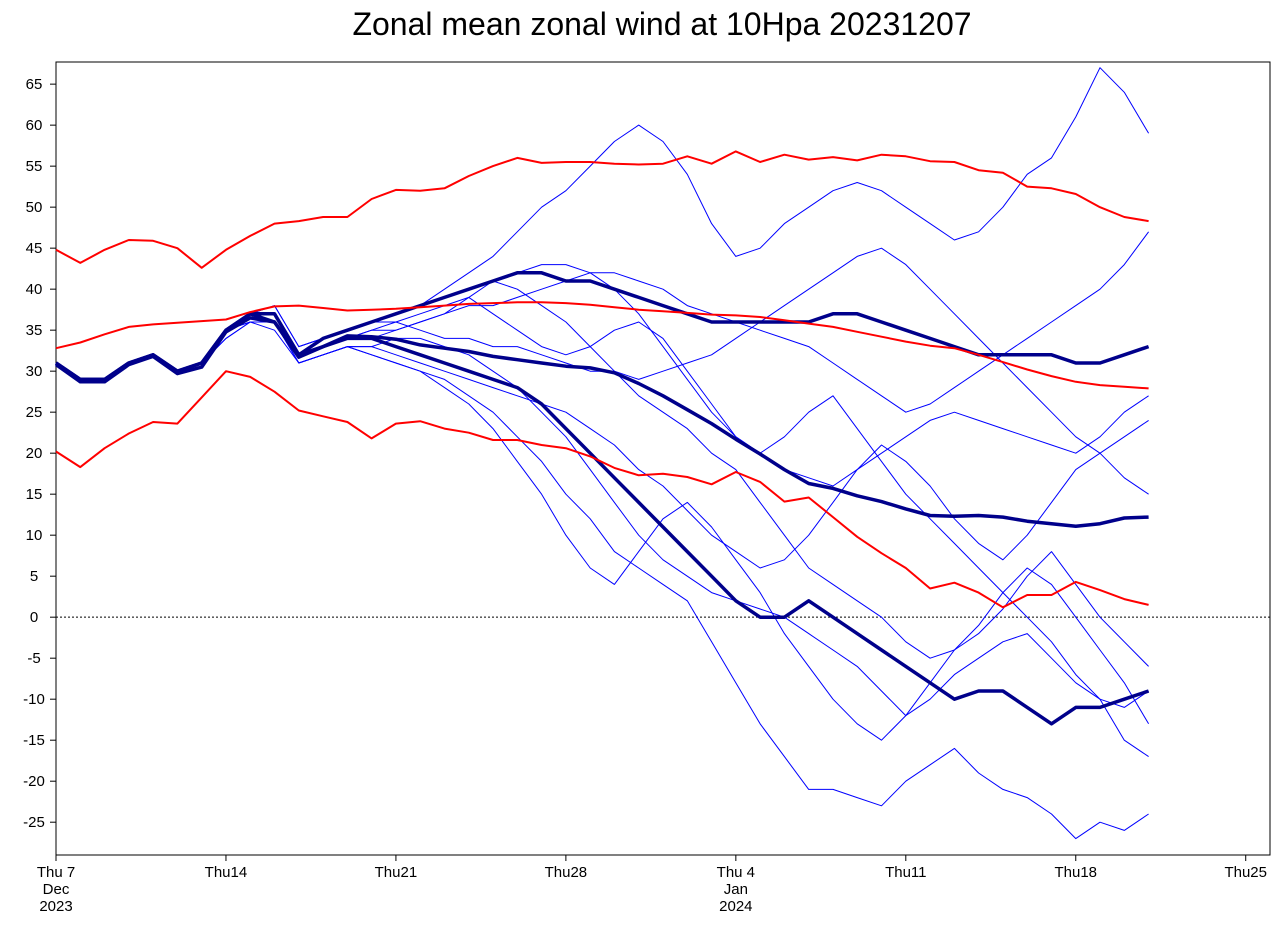 This screenshot has height=929, width=1280. I want to click on y-tick-label: 35, so click(34, 330).